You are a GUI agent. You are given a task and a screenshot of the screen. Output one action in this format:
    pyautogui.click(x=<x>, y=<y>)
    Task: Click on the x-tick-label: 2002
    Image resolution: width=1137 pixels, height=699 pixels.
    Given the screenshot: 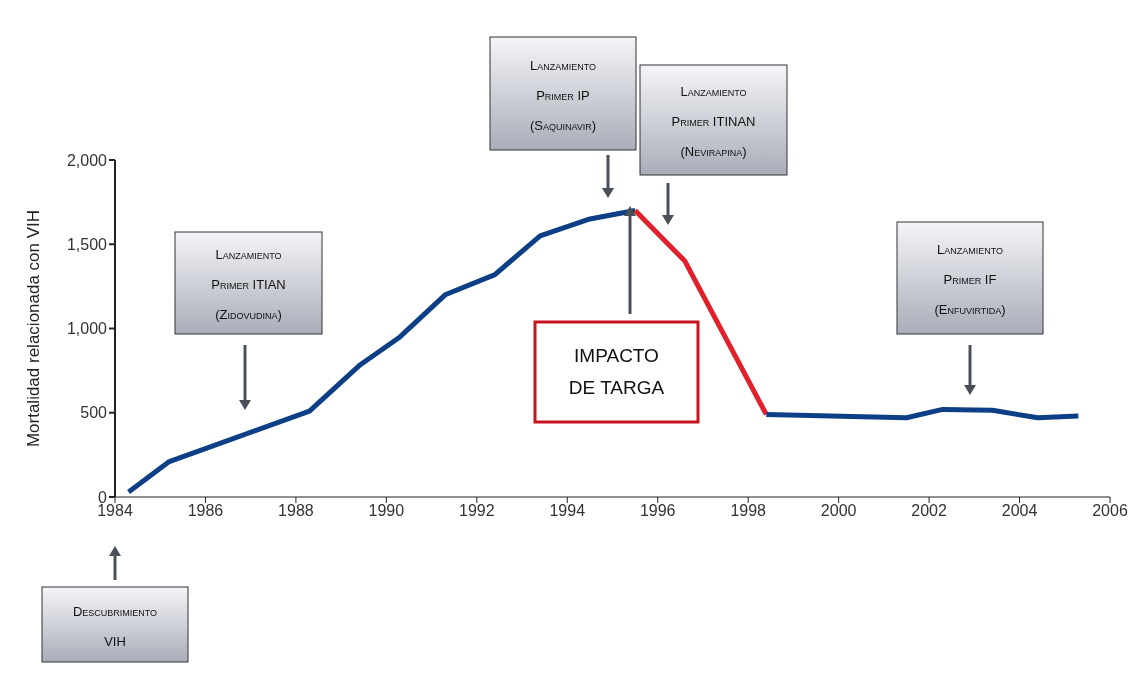 What is the action you would take?
    pyautogui.click(x=929, y=511)
    